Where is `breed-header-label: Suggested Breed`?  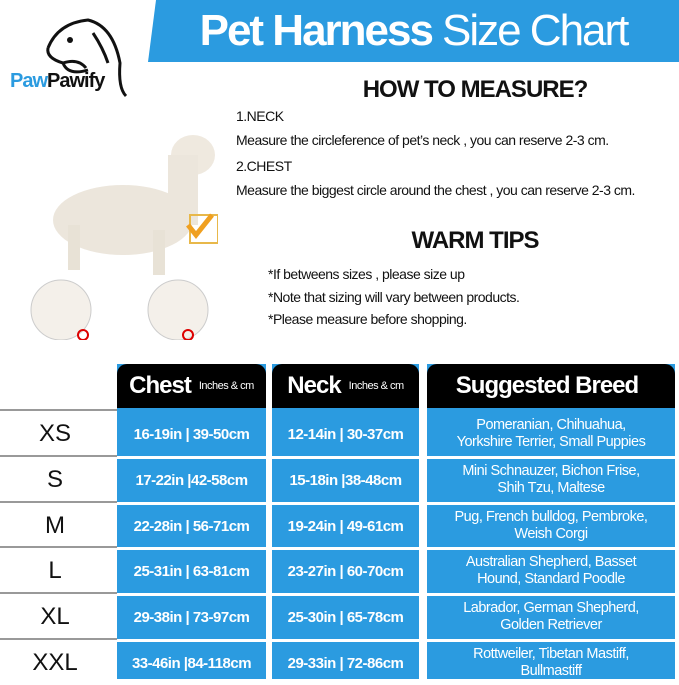 breed-header-label: Suggested Breed is located at coordinates (547, 385).